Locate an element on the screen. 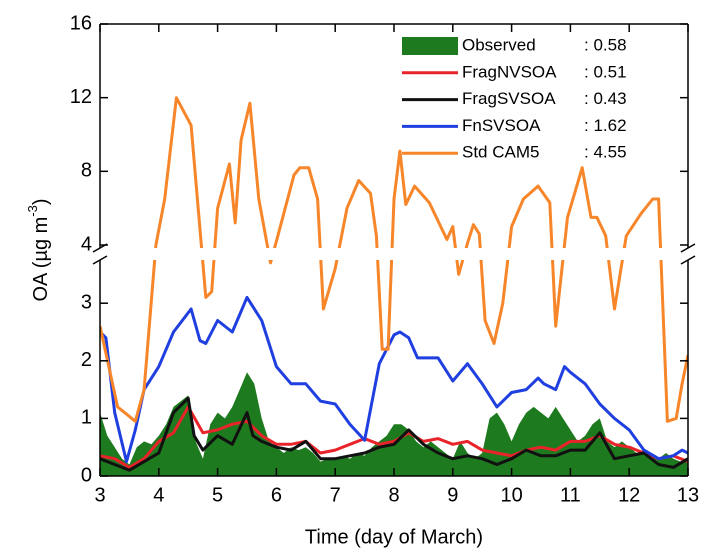 The image size is (706, 552). y-tick-label: 0 is located at coordinates (86, 475).